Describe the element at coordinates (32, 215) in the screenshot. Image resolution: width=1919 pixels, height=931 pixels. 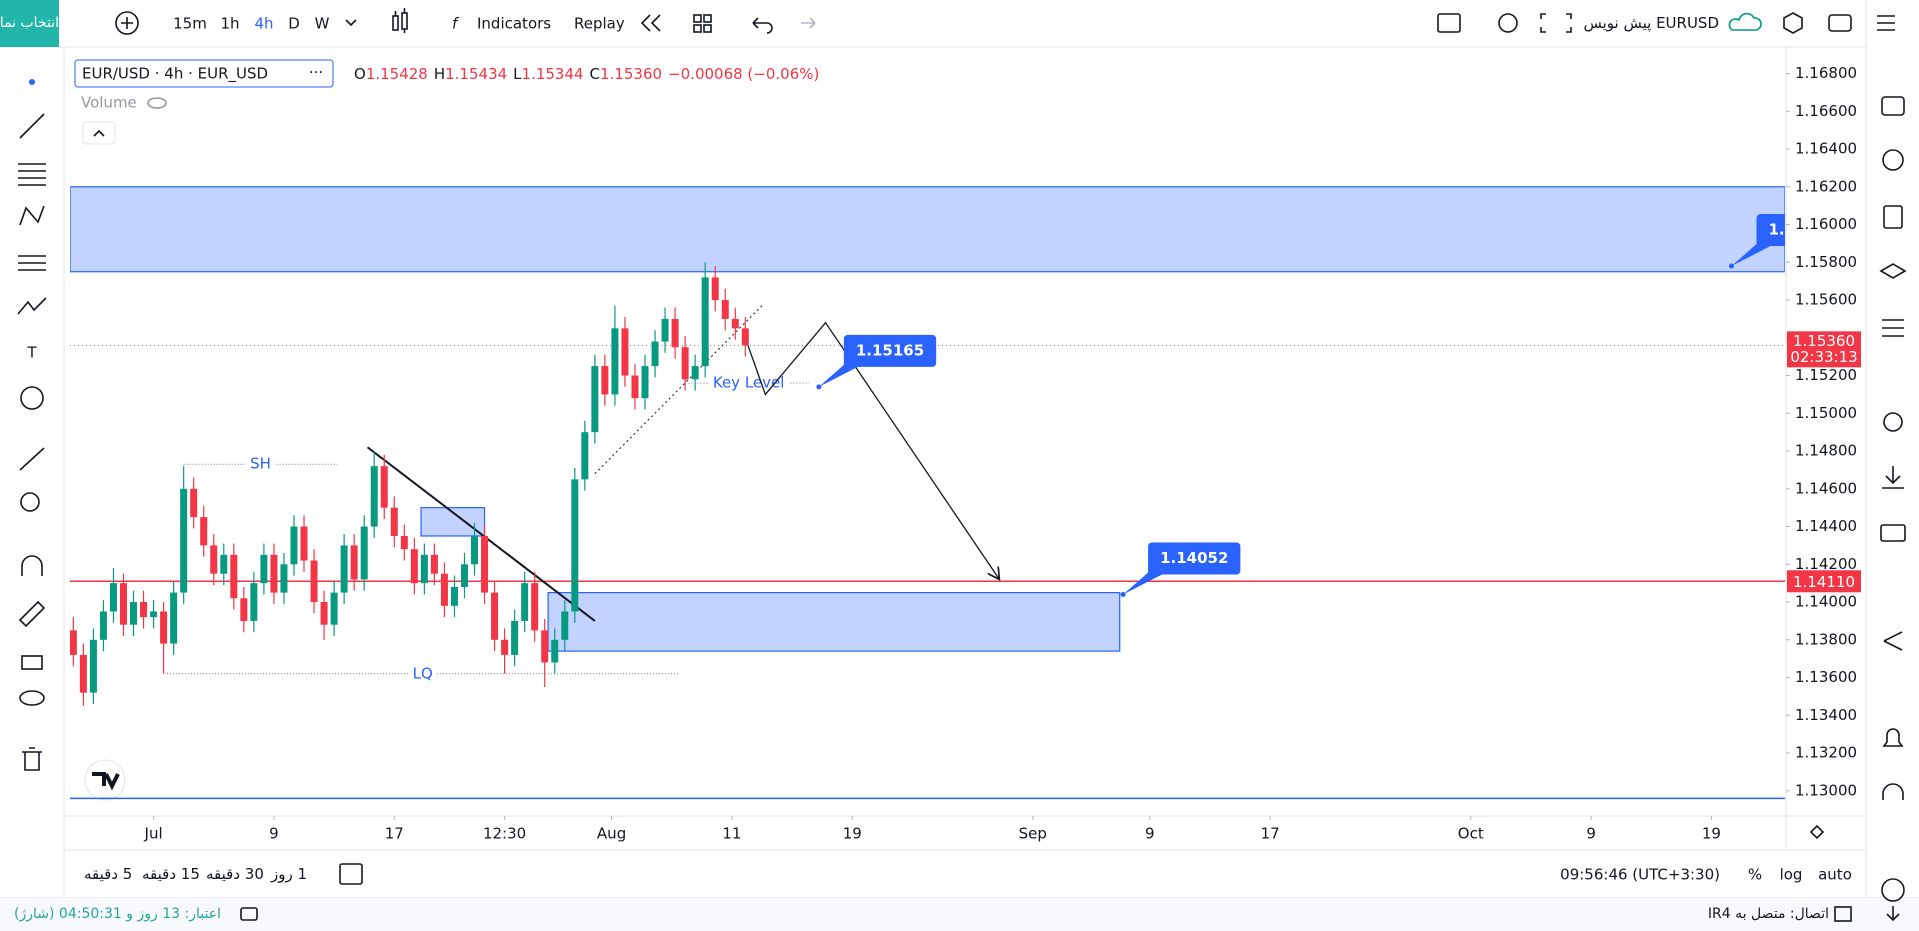
I see `pattern-tool` at that location.